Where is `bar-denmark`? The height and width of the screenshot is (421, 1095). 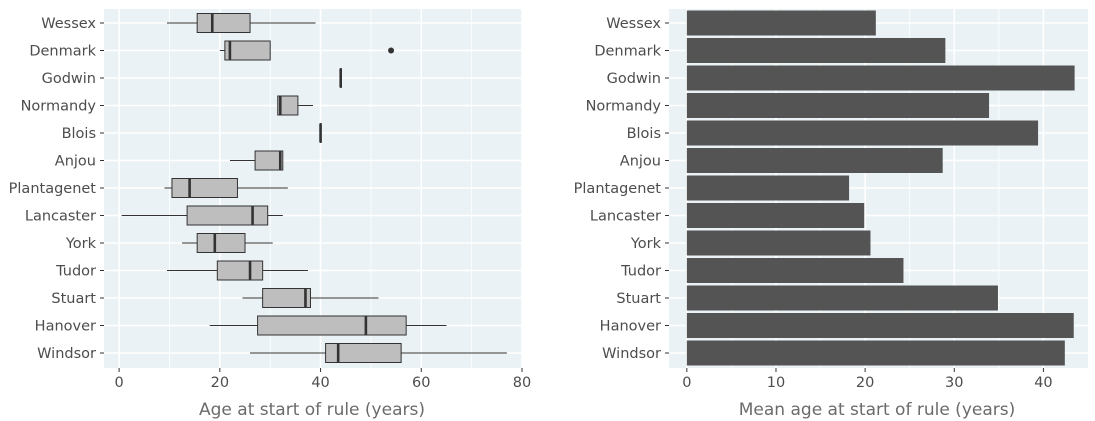
bar-denmark is located at coordinates (816, 50).